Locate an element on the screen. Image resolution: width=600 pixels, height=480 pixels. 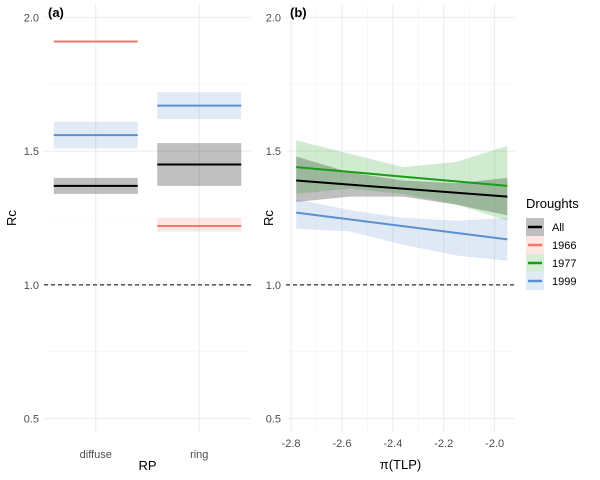
ci-band-1999 is located at coordinates (402, 230).